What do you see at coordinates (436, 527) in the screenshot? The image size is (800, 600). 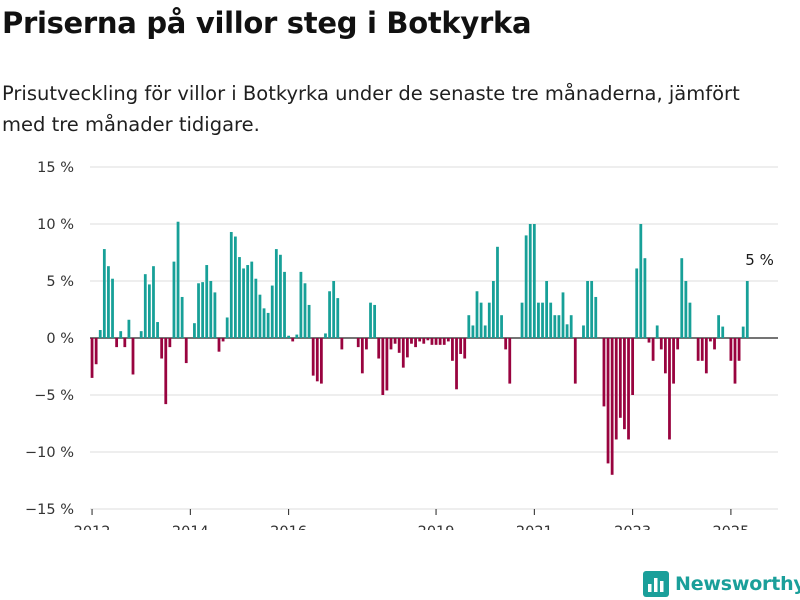 I see `x-tick-label: 2019` at bounding box center [436, 527].